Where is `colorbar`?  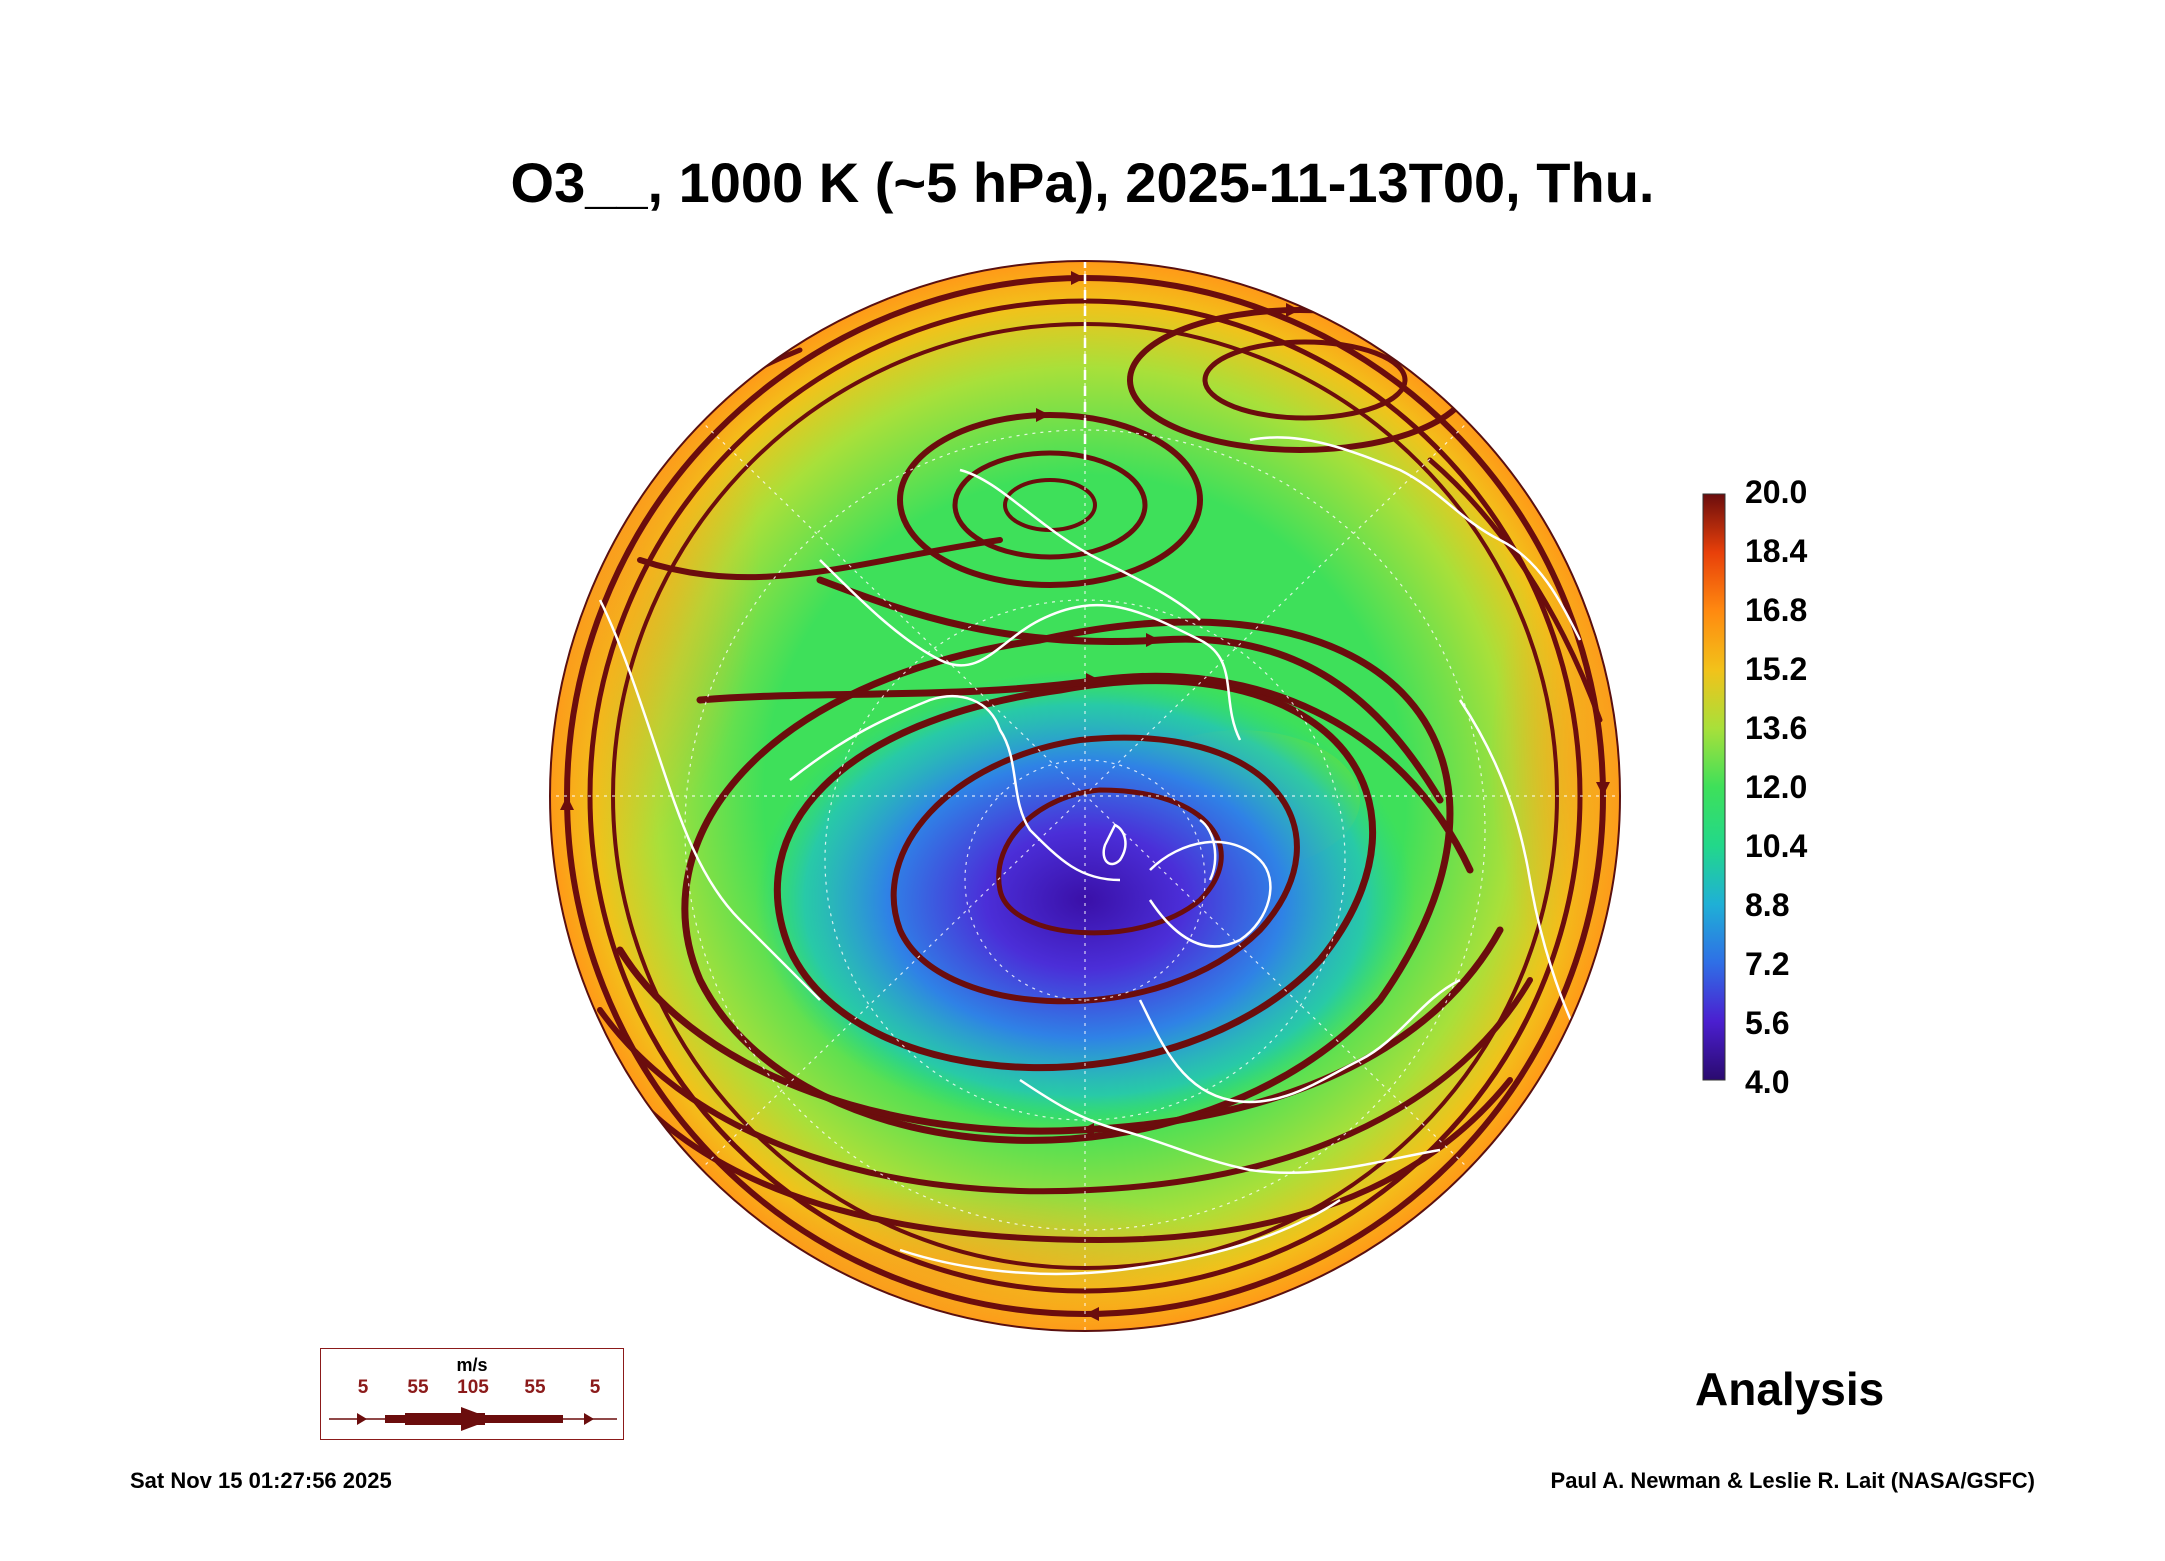 colorbar is located at coordinates (1714, 787).